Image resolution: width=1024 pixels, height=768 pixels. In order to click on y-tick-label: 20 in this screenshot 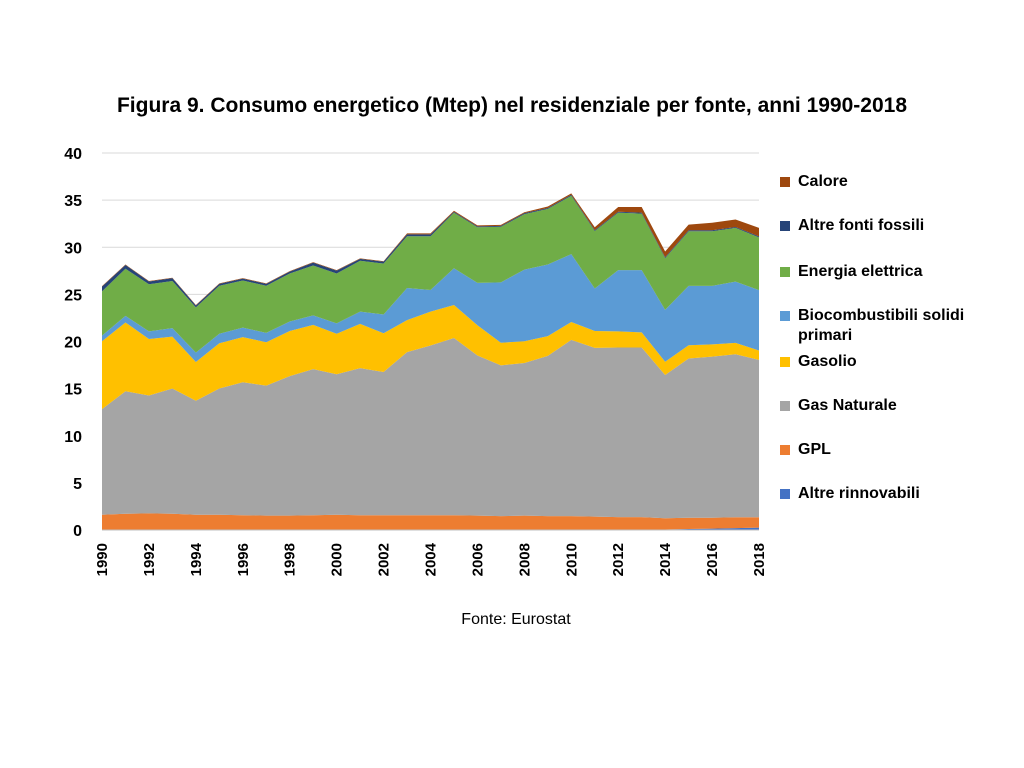, I will do `click(73, 343)`.